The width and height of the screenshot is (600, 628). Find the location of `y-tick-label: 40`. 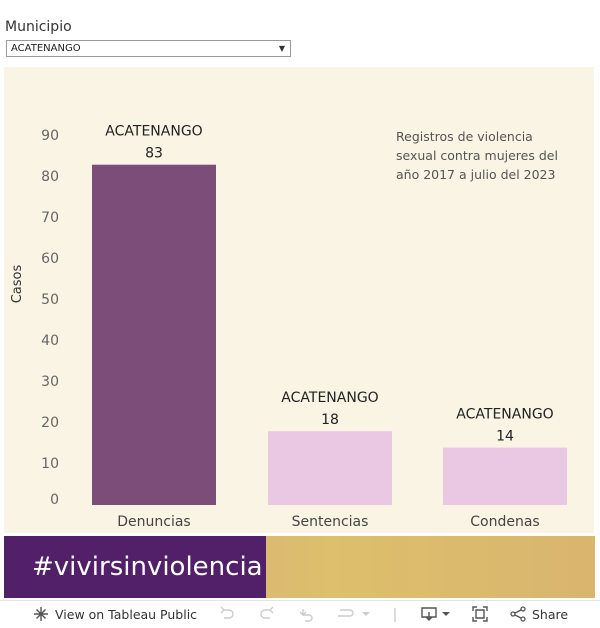

y-tick-label: 40 is located at coordinates (50, 341).